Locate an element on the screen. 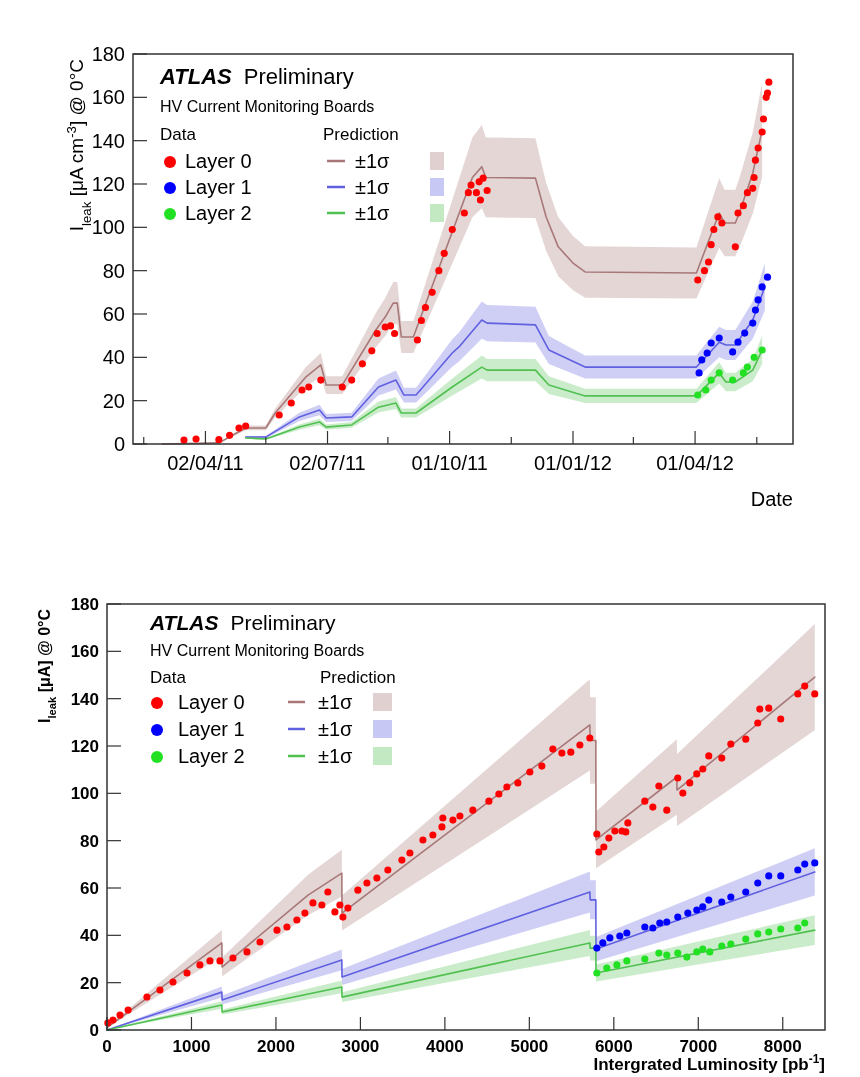  y-tick-label: 0 is located at coordinates (119, 444).